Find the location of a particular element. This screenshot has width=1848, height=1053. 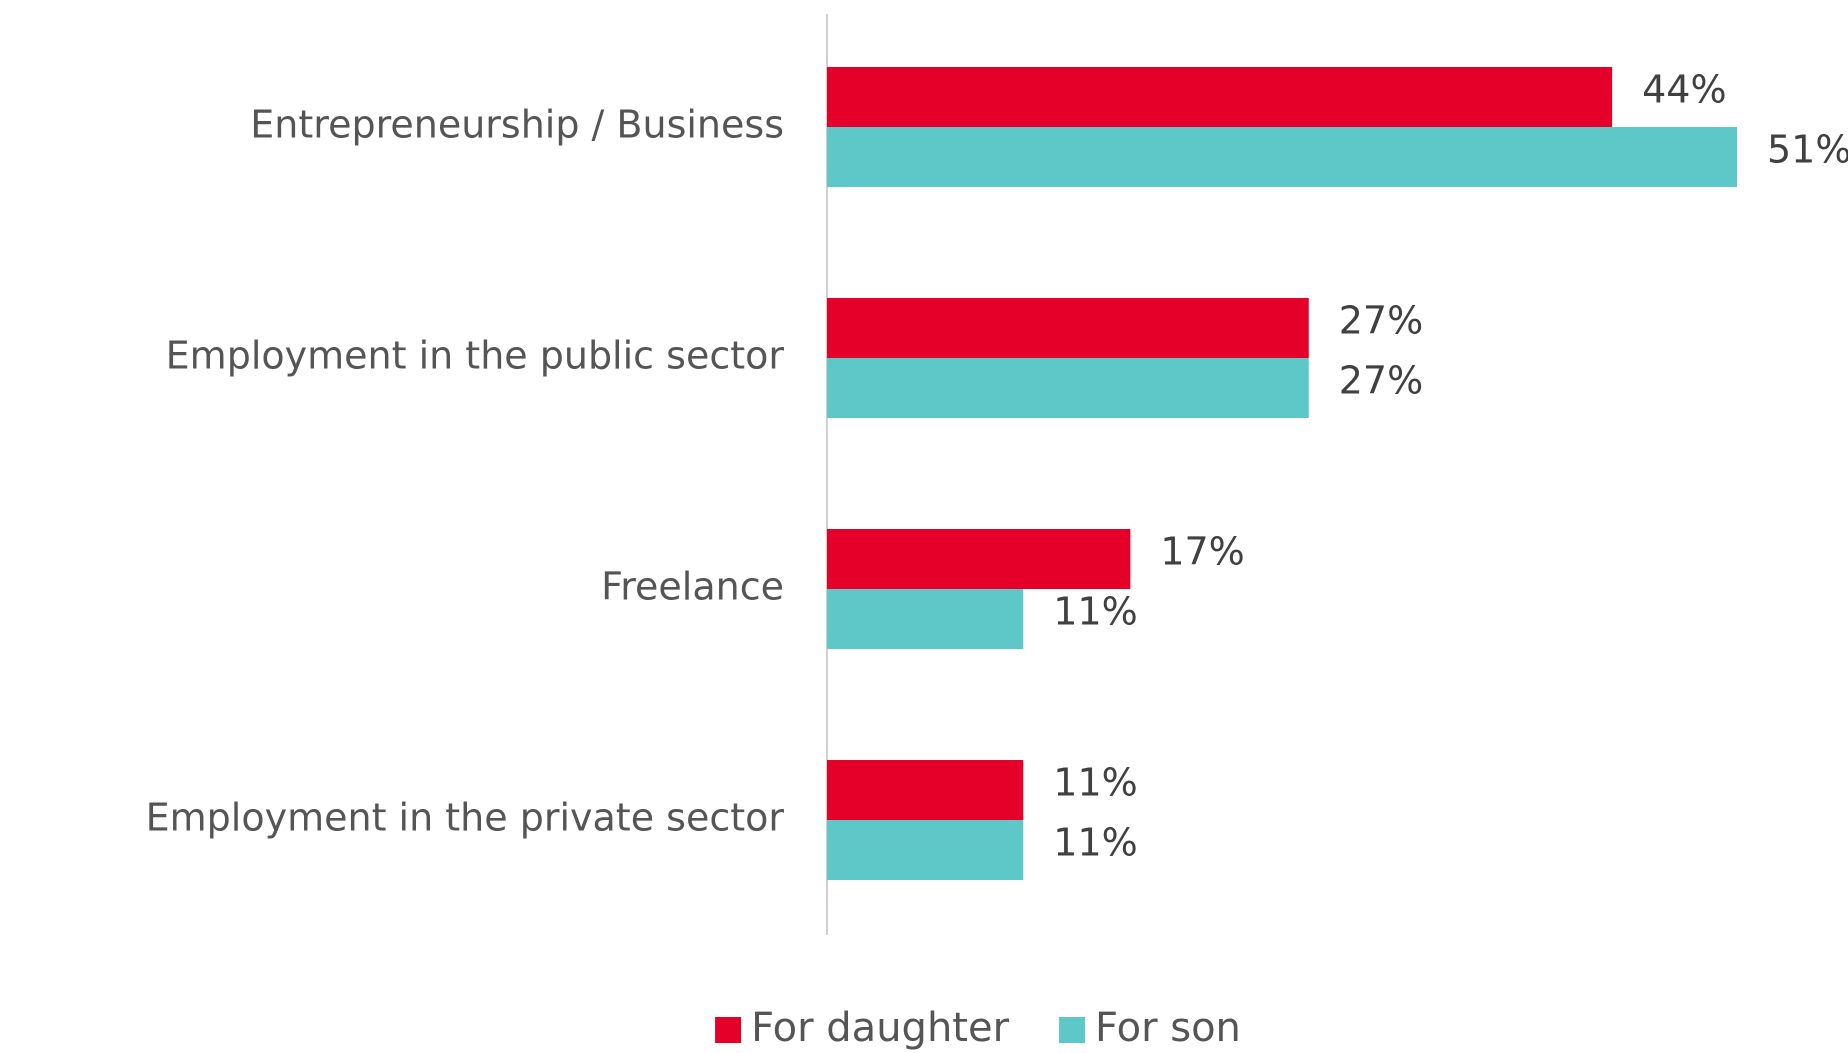

category-label: Entrepreneurship / Business is located at coordinates (517, 125).